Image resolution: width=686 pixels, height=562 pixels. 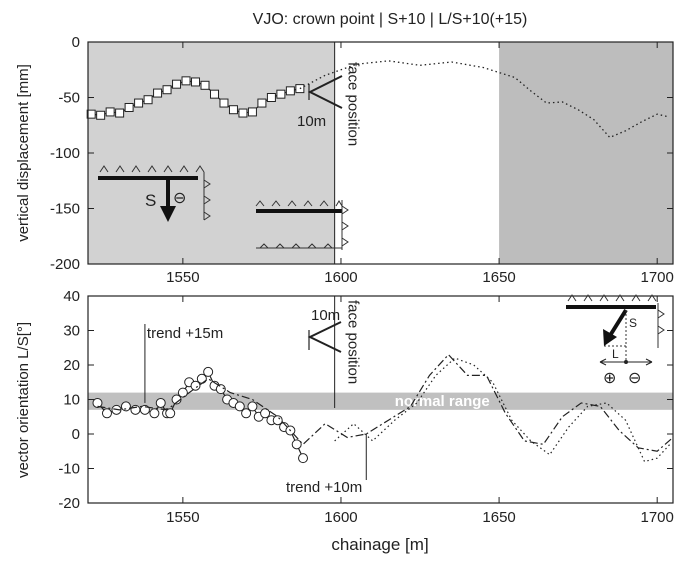 What do you see at coordinates (612, 298) in the screenshot?
I see `bottom-inset-teeth` at bounding box center [612, 298].